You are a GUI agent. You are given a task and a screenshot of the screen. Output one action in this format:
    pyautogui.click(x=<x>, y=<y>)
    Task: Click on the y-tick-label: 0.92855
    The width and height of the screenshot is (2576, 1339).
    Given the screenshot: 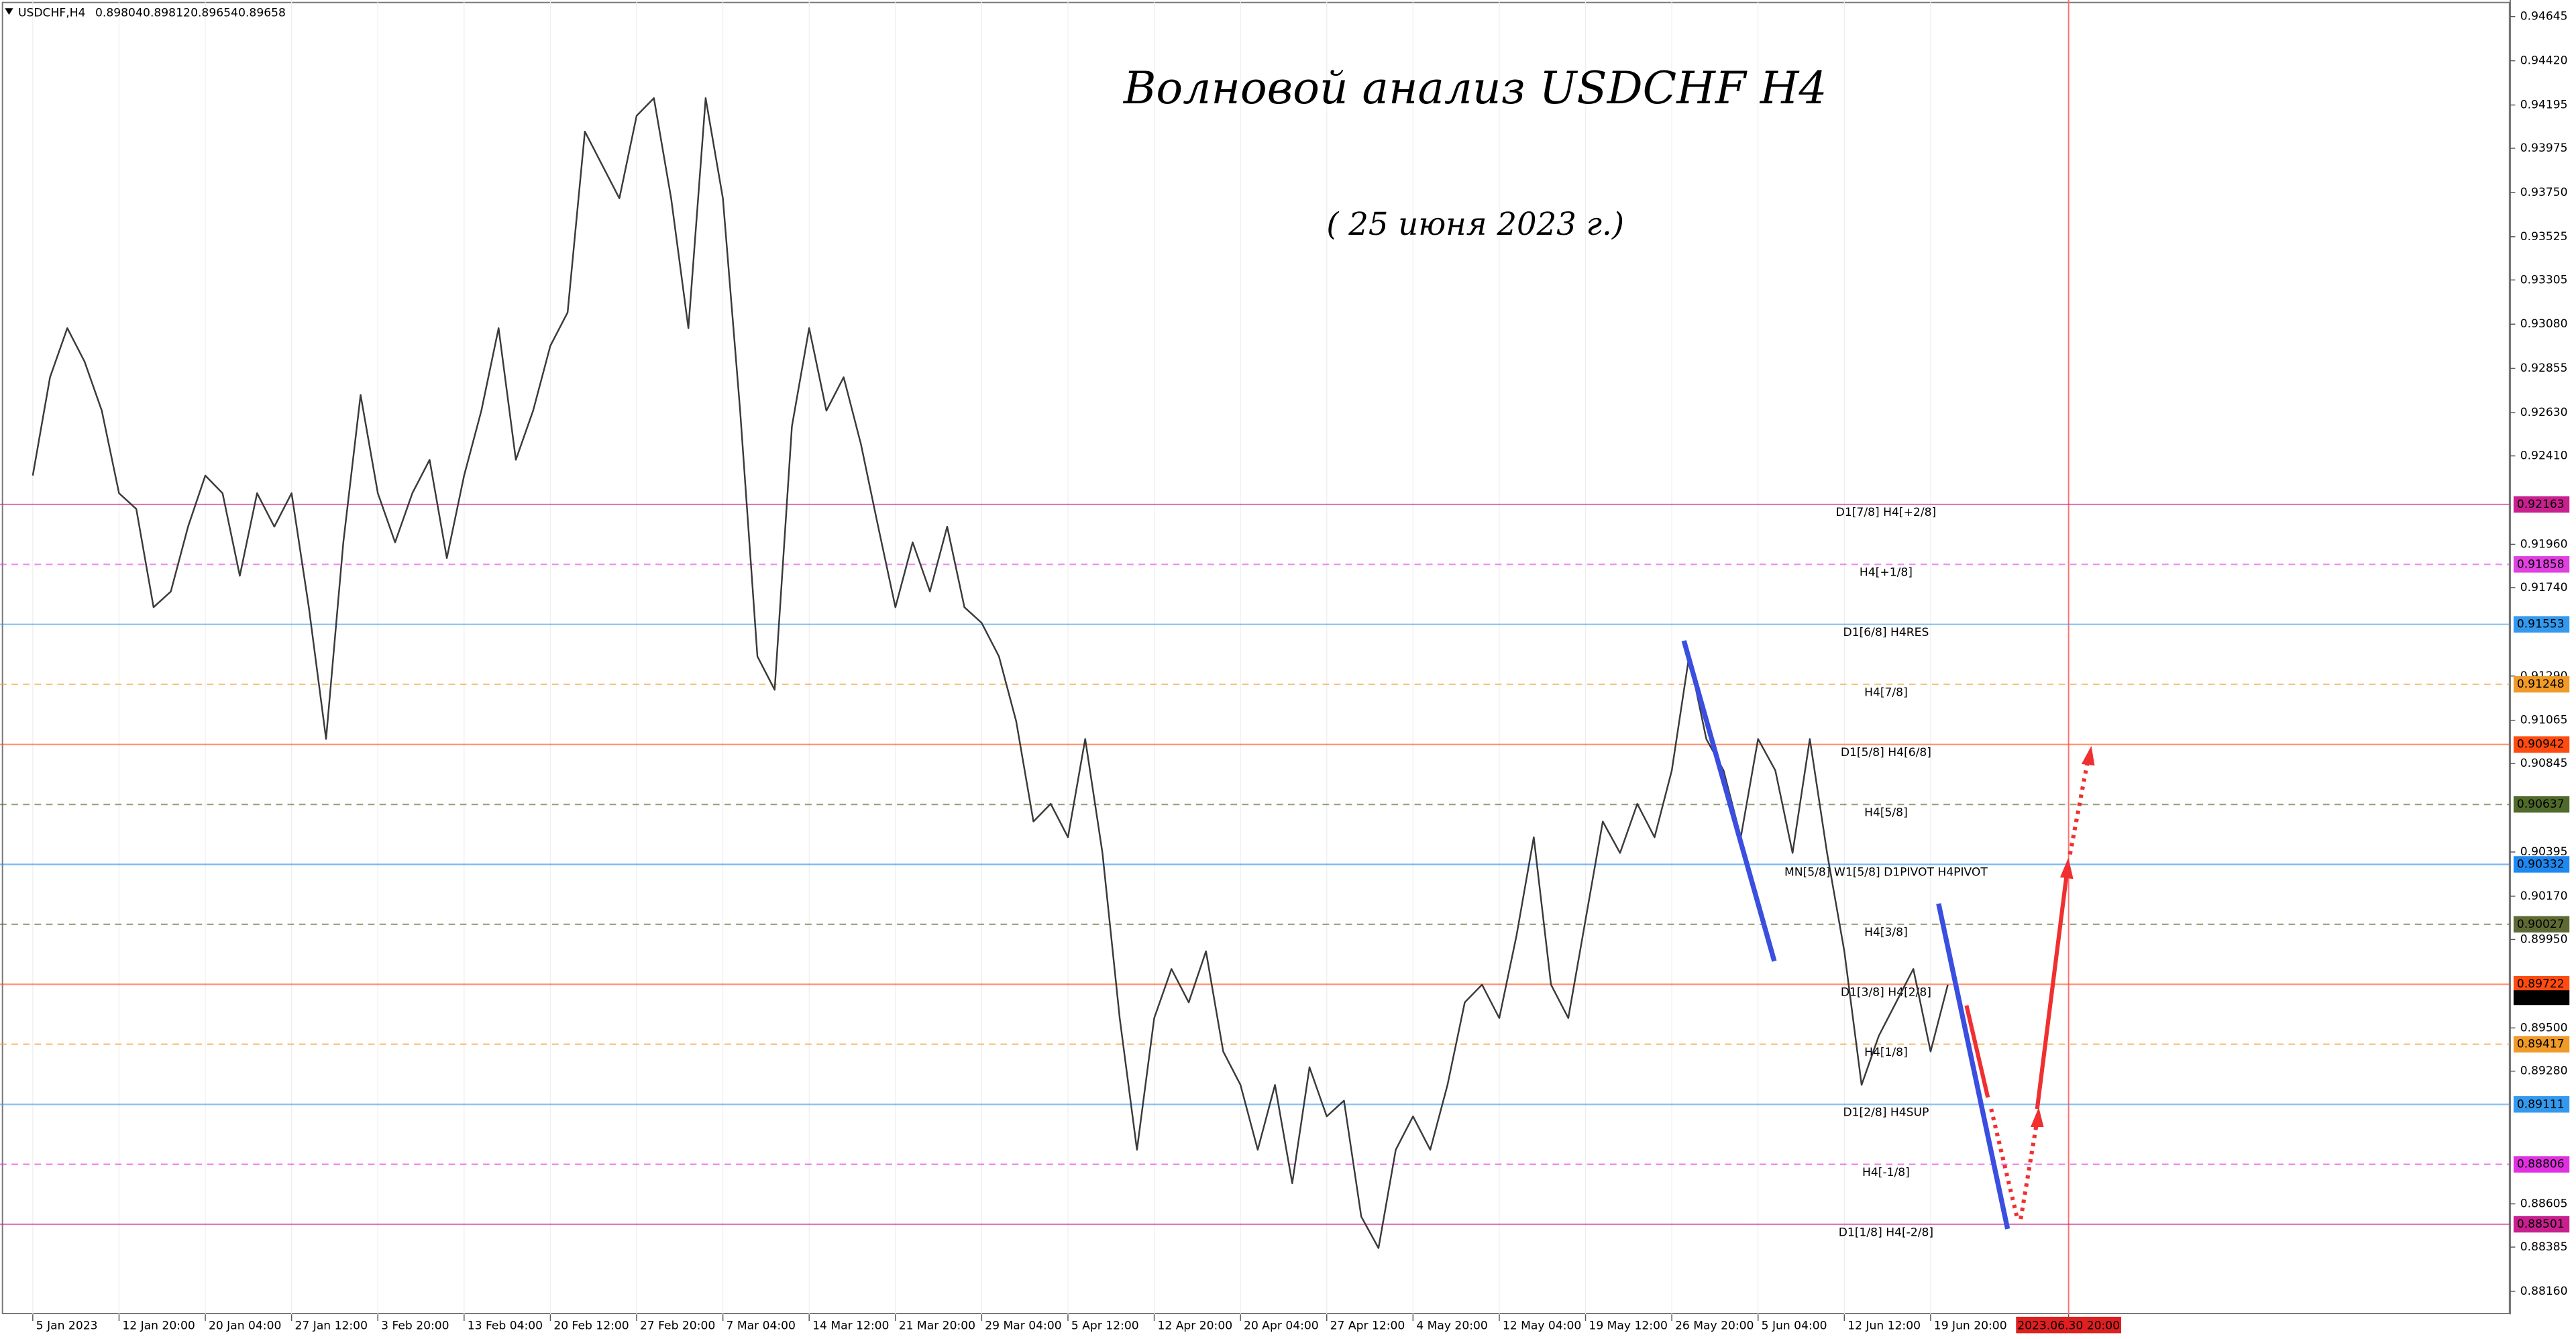 What is the action you would take?
    pyautogui.click(x=2544, y=368)
    